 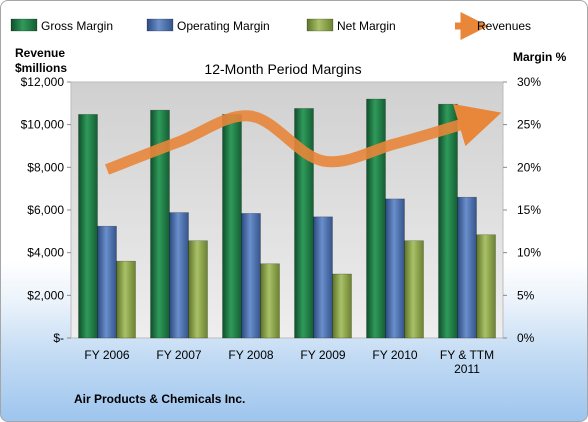 What do you see at coordinates (394, 355) in the screenshot?
I see `x-tick-label: FY 2010` at bounding box center [394, 355].